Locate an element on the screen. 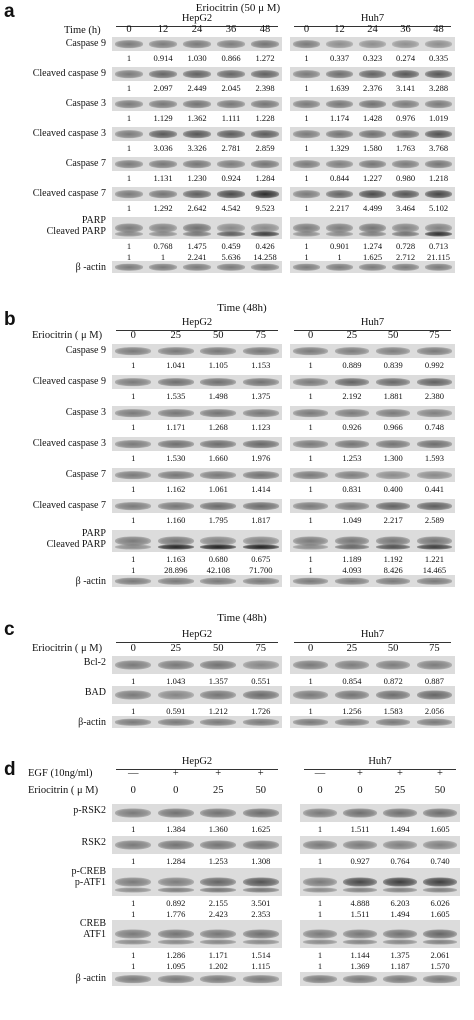 The height and width of the screenshot is (1020, 474). quantification-value: 0.927 is located at coordinates (360, 861).